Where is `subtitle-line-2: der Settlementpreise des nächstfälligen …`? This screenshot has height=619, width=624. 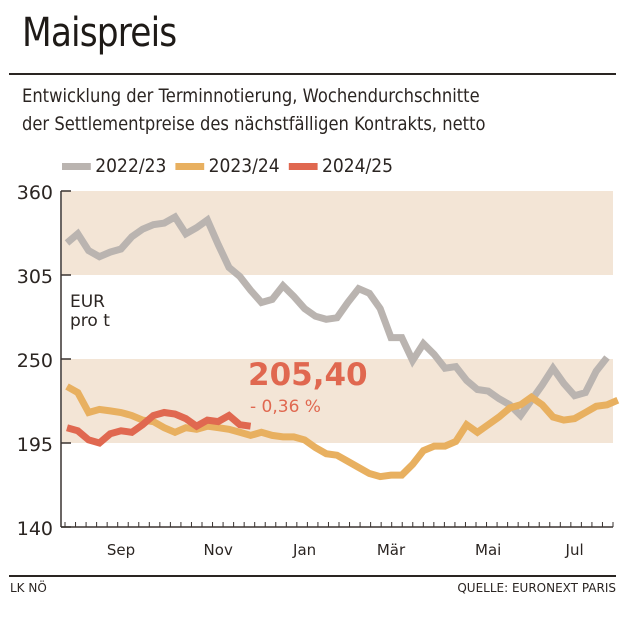 subtitle-line-2: der Settlementpreise des nächstfälligen … is located at coordinates (254, 124).